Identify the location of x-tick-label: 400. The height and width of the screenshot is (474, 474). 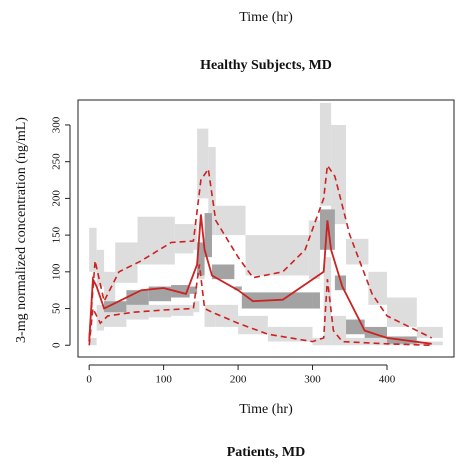
(387, 380).